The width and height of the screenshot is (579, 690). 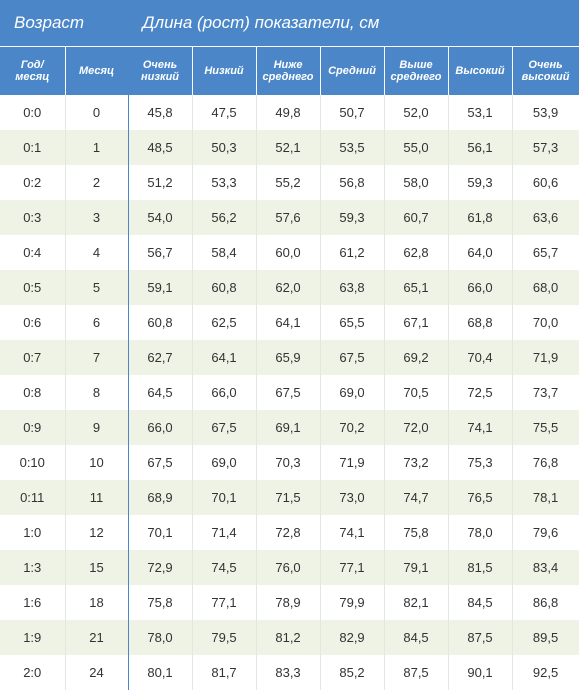 What do you see at coordinates (480, 532) in the screenshot?
I see `cell-high: 78,0` at bounding box center [480, 532].